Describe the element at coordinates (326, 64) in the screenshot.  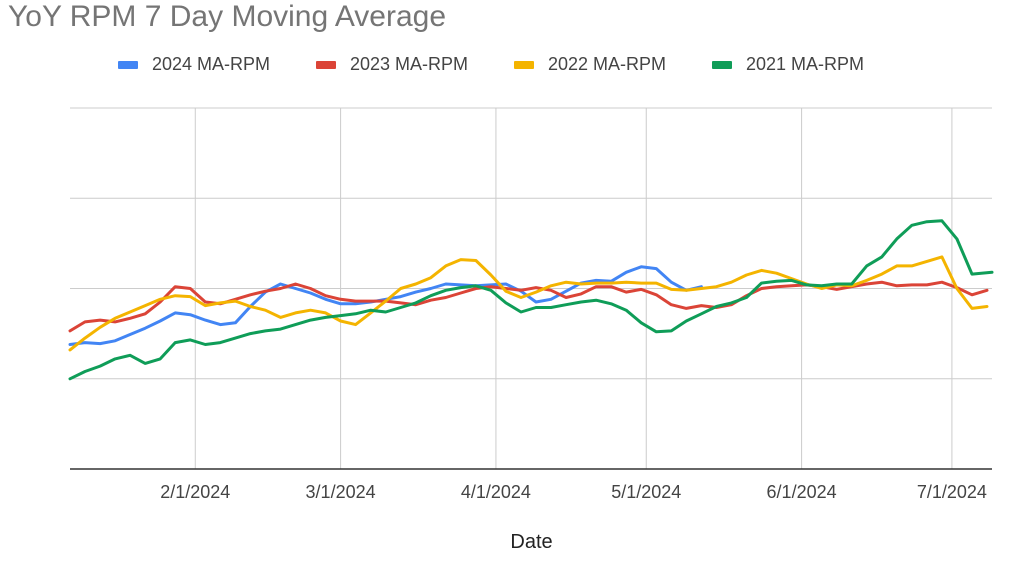
I see `legend-swatch-2023` at that location.